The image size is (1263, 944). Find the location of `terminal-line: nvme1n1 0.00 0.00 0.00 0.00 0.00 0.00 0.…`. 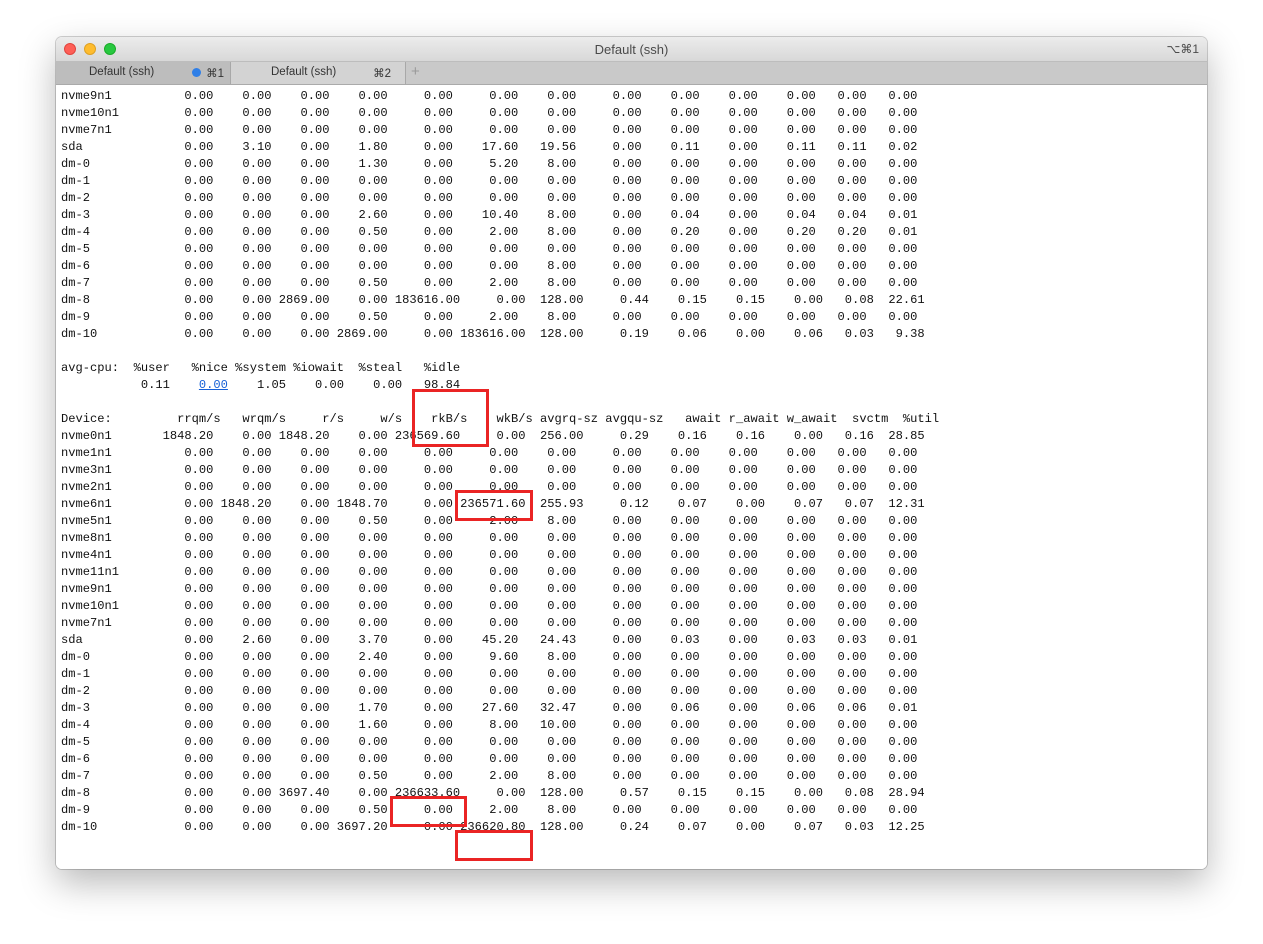

terminal-line: nvme1n1 0.00 0.00 0.00 0.00 0.00 0.00 0.… is located at coordinates (489, 453).